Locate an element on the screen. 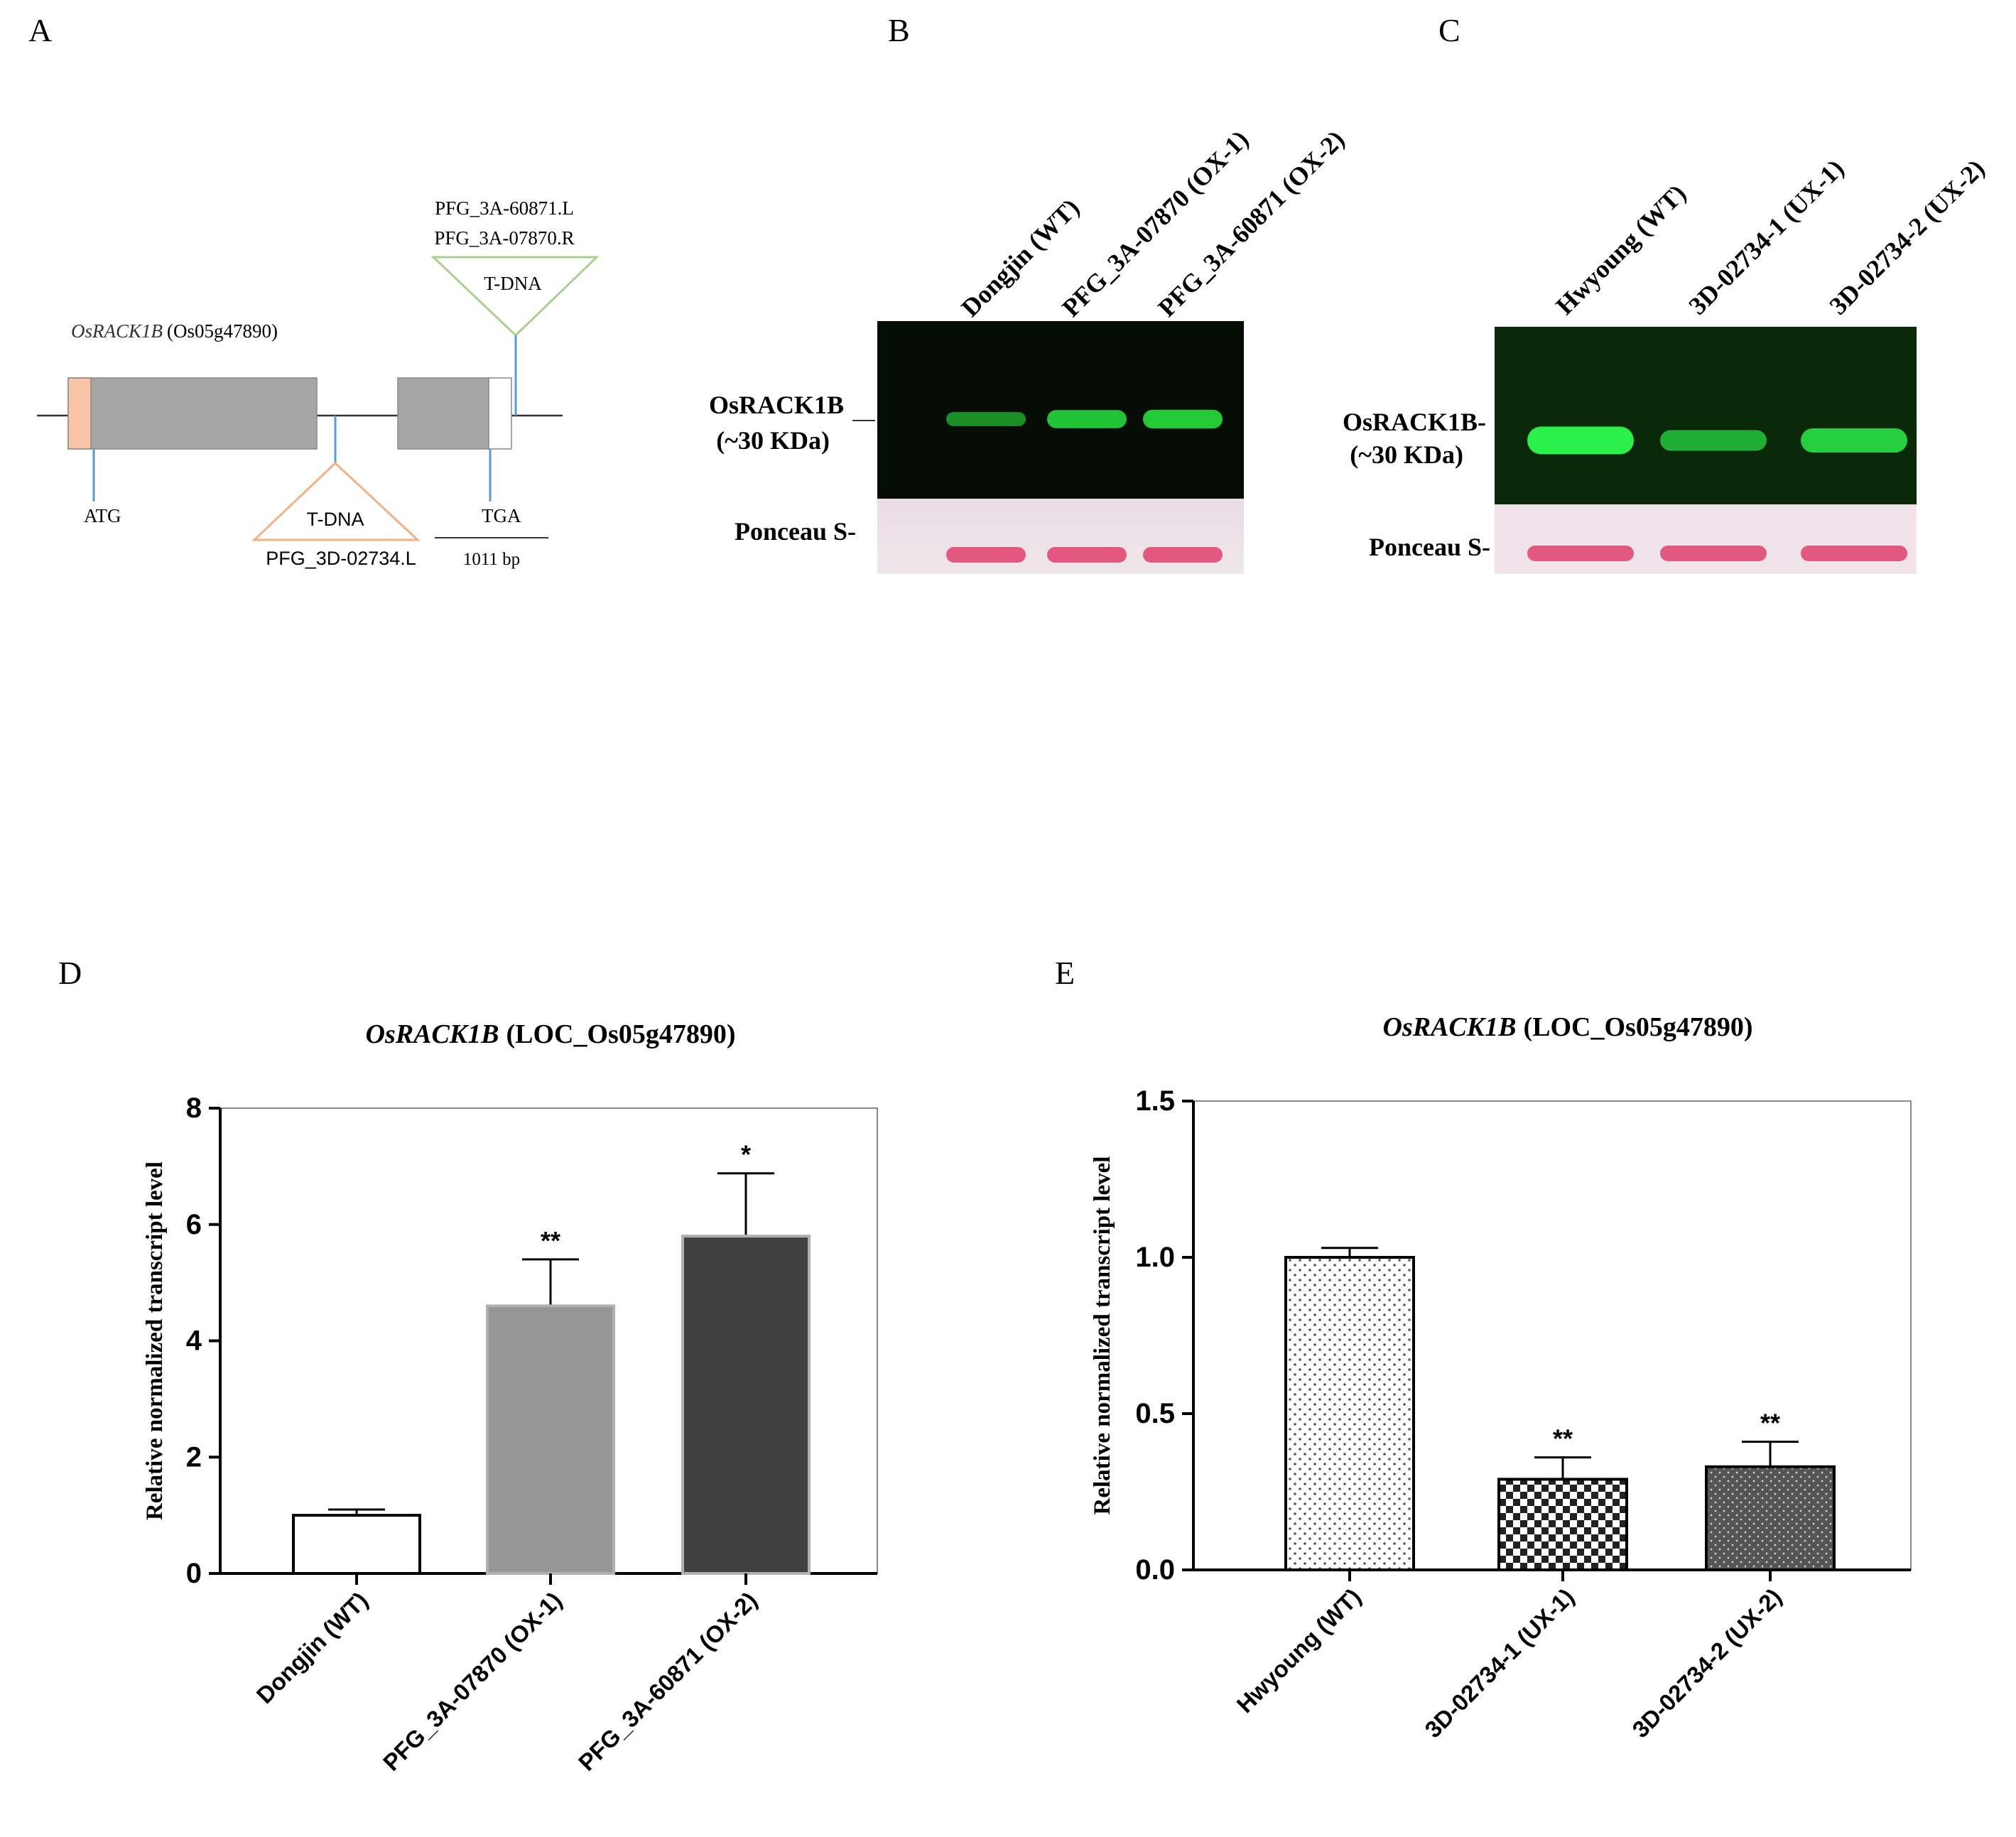 This screenshot has width=2016, height=1837. upper-tdna-triangle is located at coordinates (515, 297).